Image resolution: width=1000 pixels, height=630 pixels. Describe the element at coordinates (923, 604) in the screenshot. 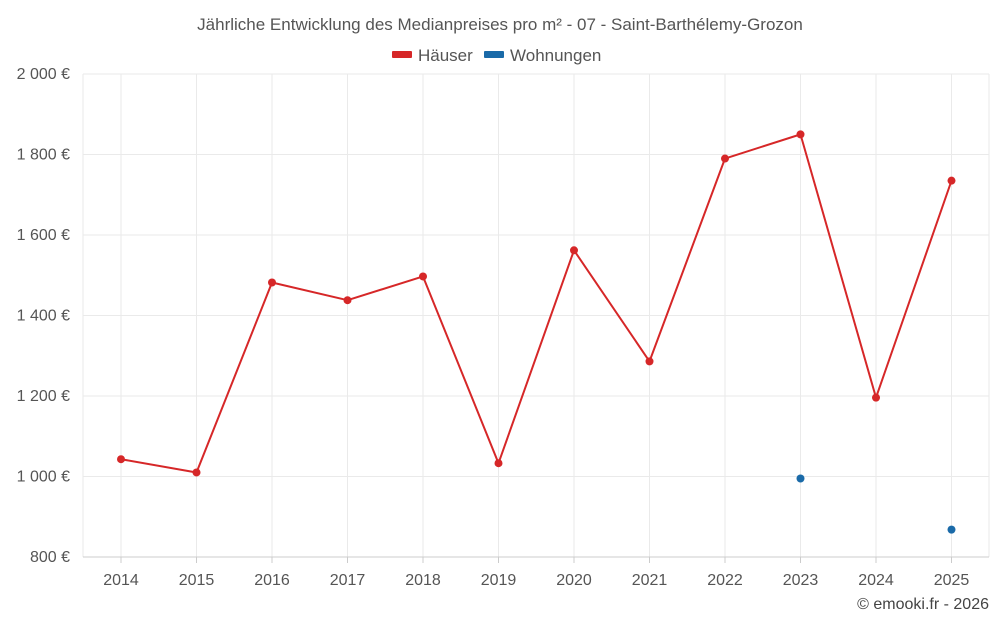

I see `credit-text: © emooki.fr - 2026` at that location.